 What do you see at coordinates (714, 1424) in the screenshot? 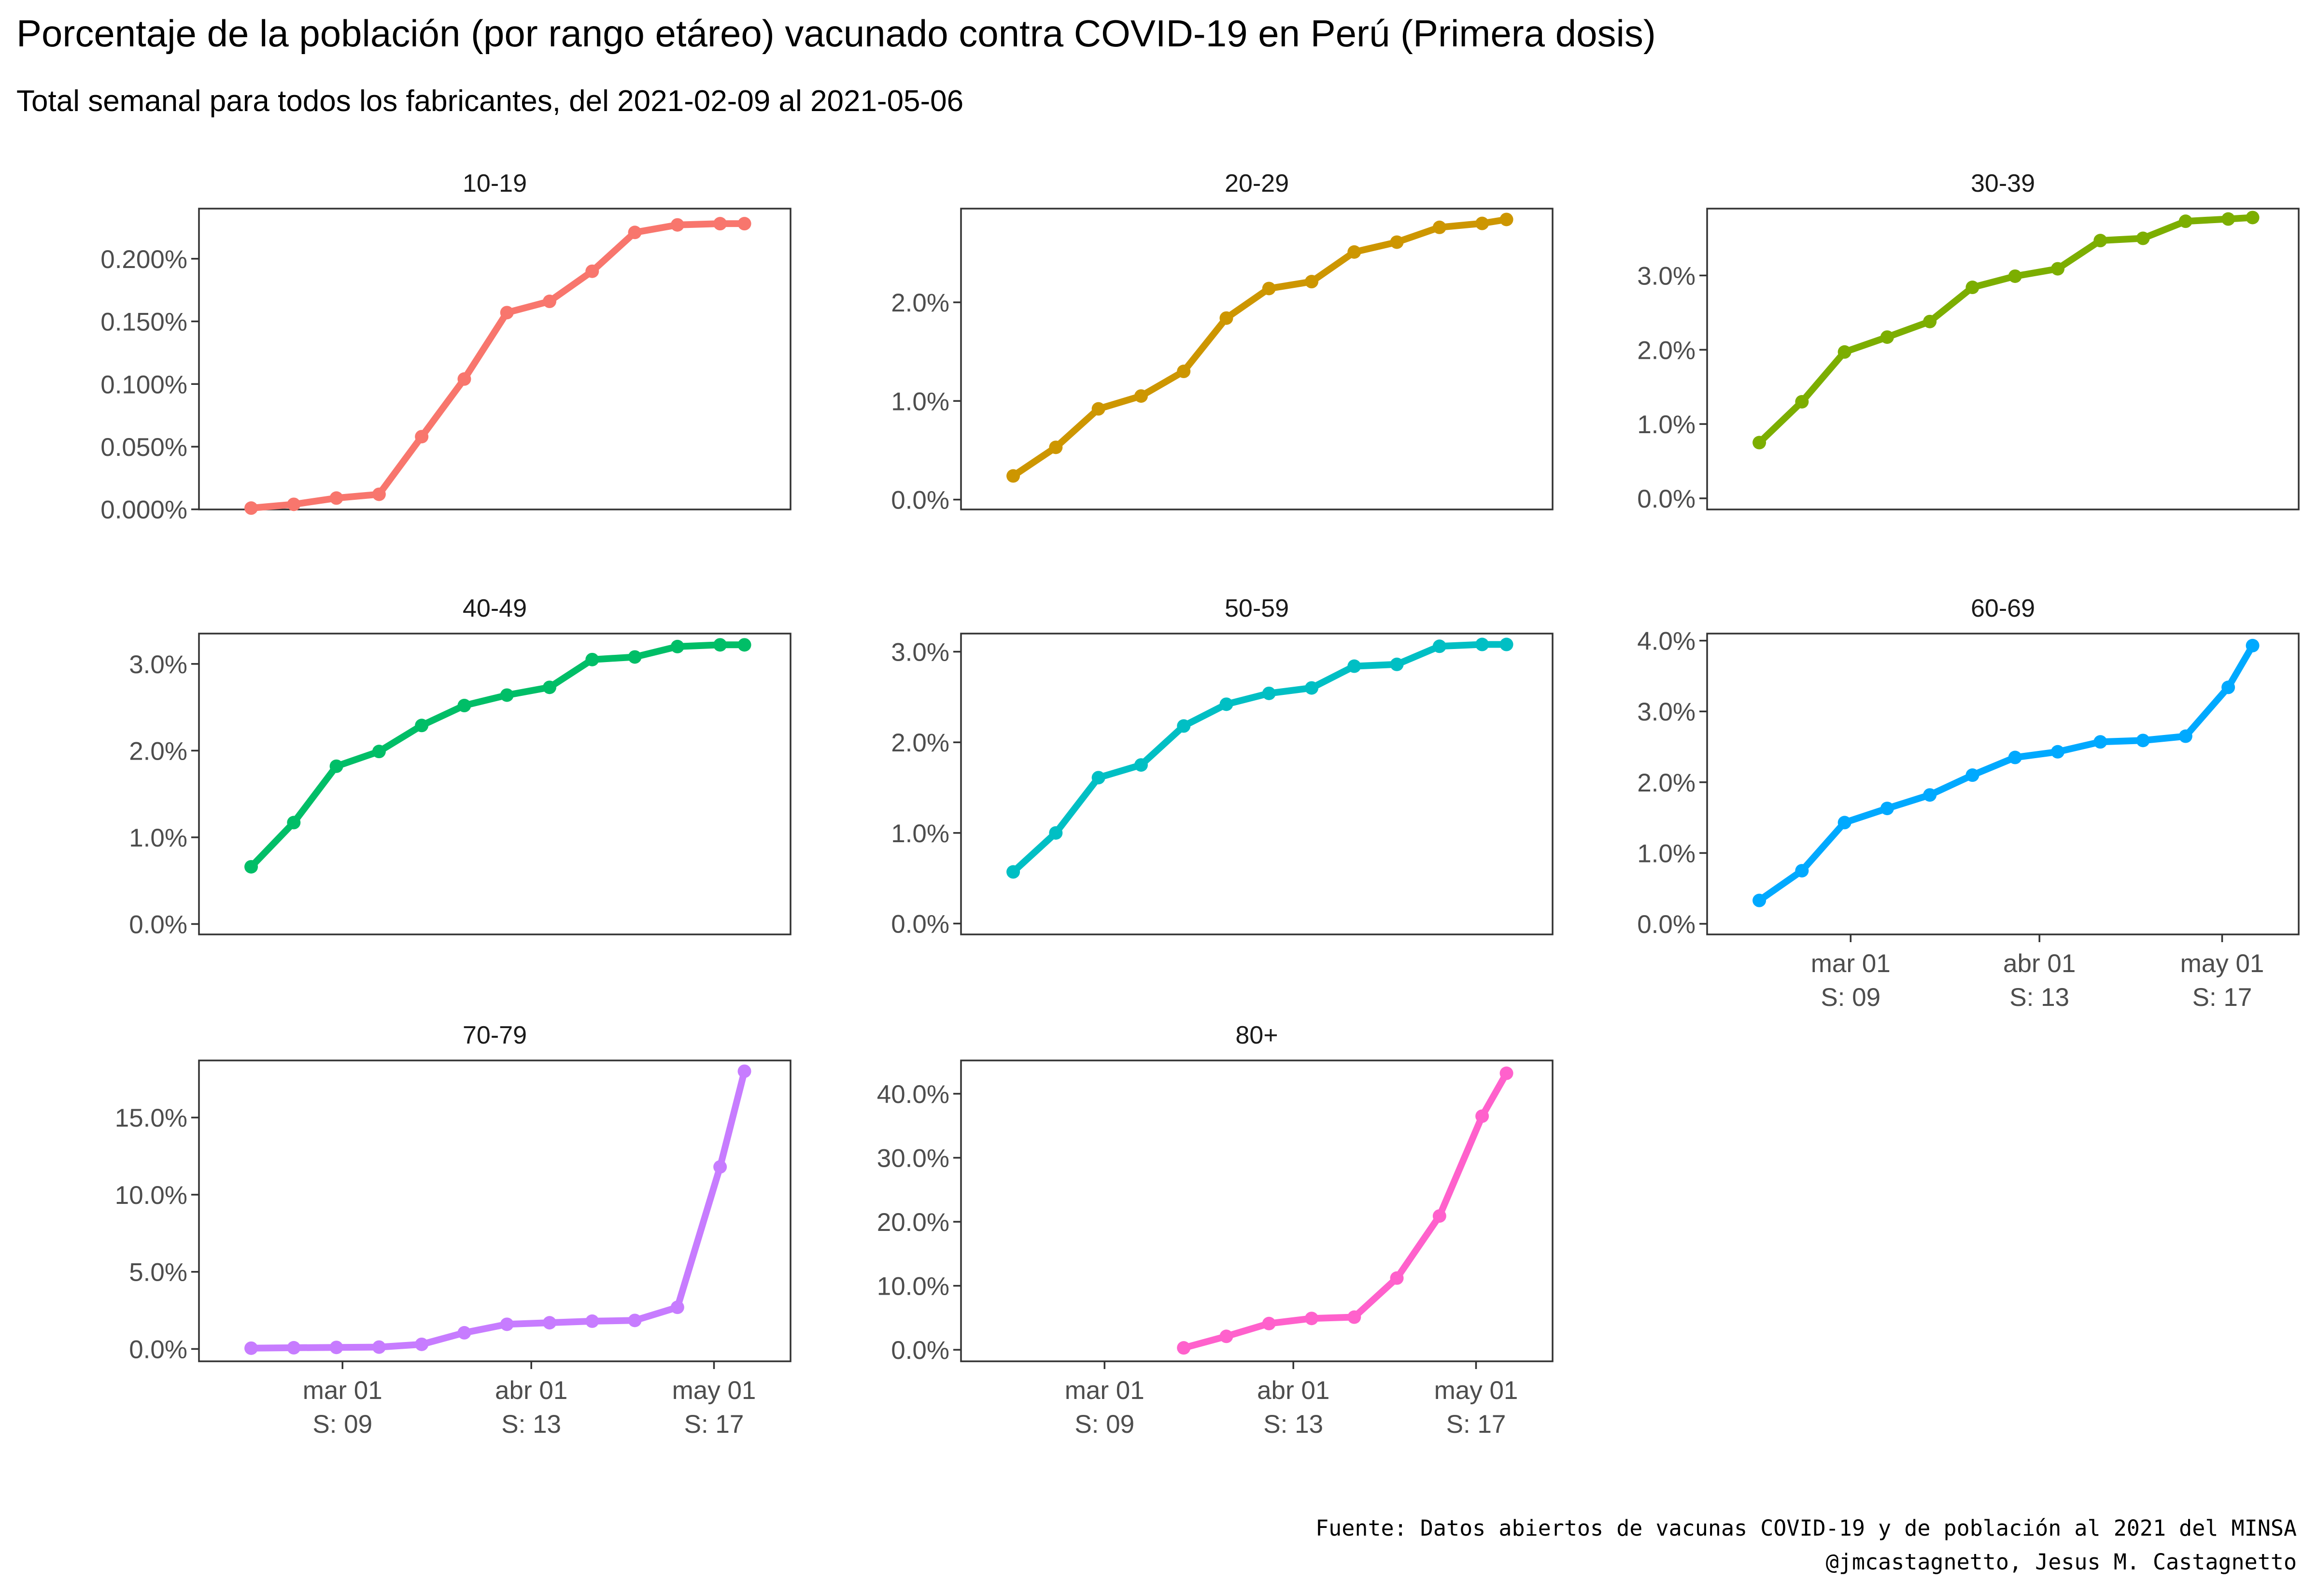
I see `x-tick-sublabel: S: 17` at bounding box center [714, 1424].